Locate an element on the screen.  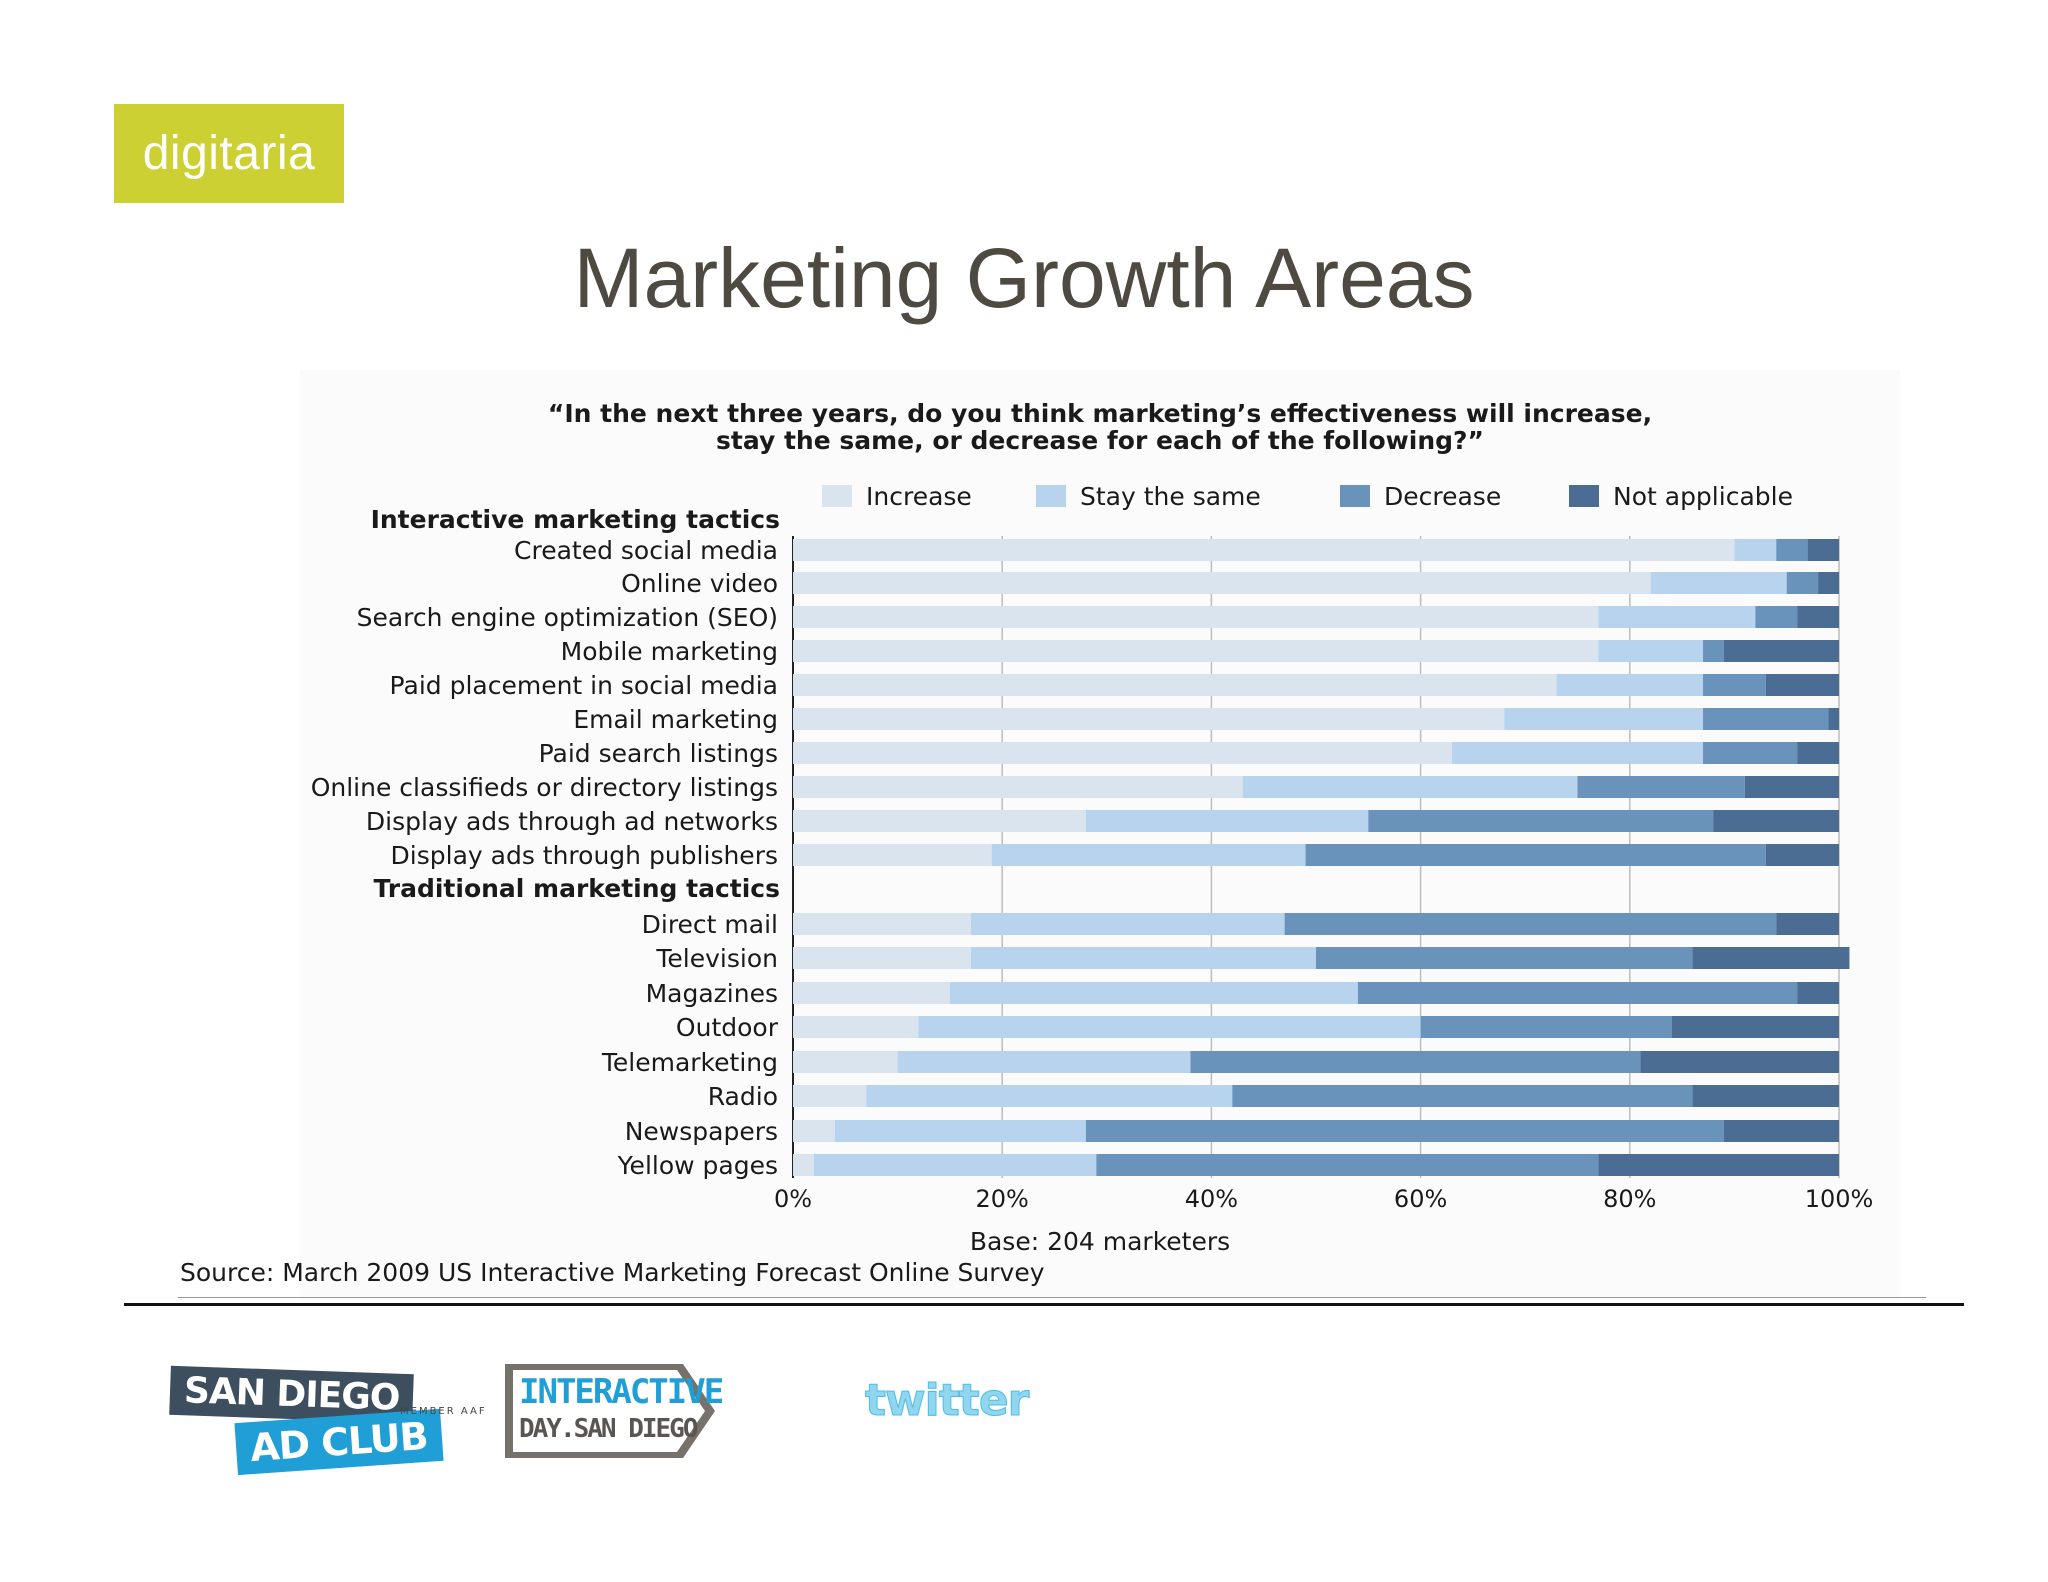
x-tick-label: 60% is located at coordinates (1420, 1199).